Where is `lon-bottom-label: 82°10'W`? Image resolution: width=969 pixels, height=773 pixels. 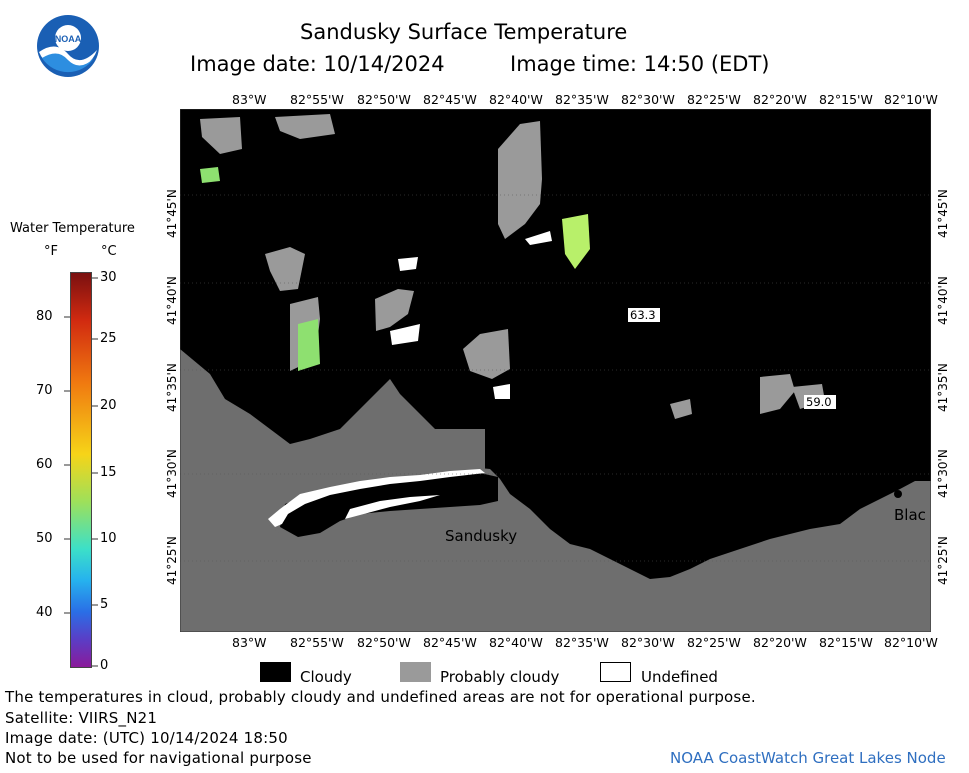
lon-bottom-label: 82°10'W is located at coordinates (911, 642).